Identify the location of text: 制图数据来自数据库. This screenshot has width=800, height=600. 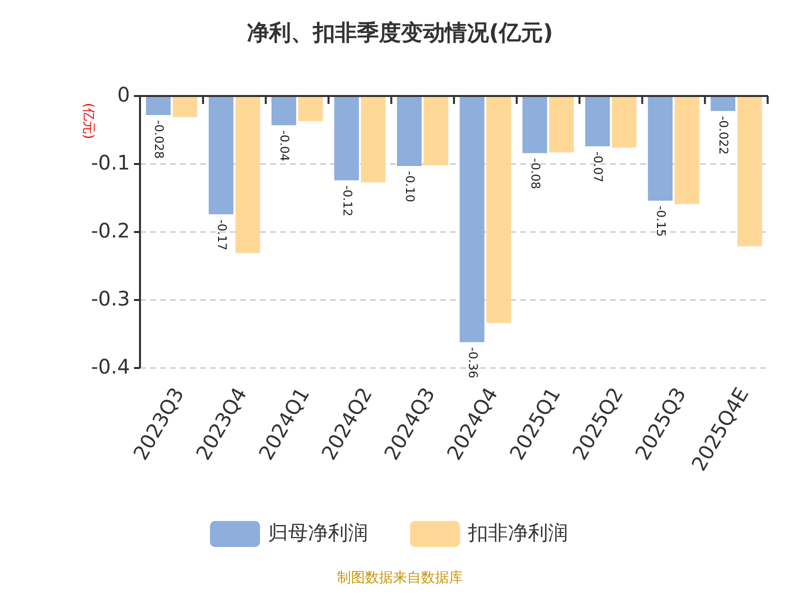
(400, 578).